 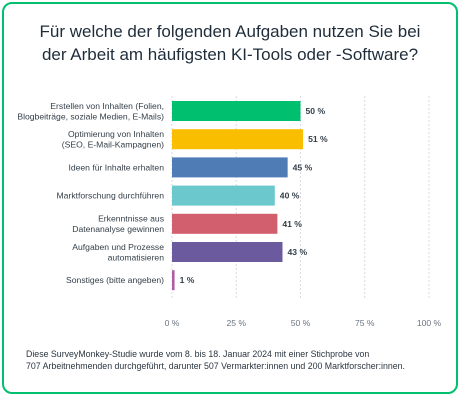 I want to click on x-tick-label: 25 %, so click(x=236, y=323).